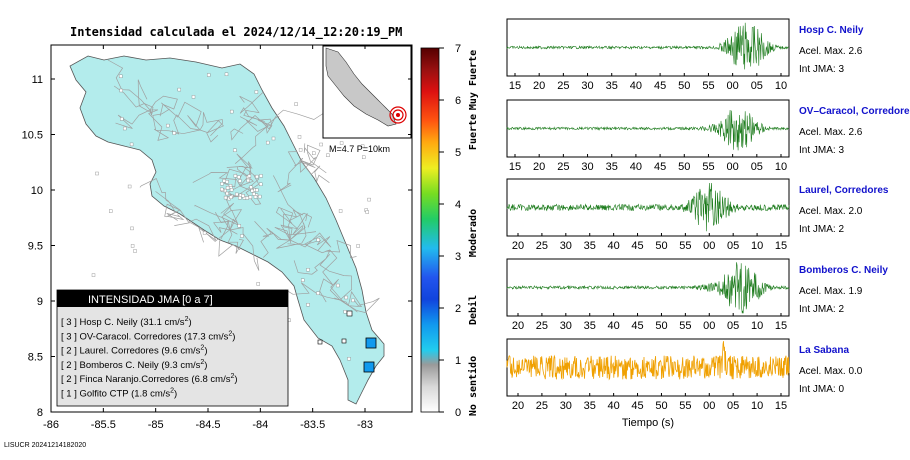  What do you see at coordinates (563, 167) in the screenshot?
I see `trace-tick-label: 25` at bounding box center [563, 167].